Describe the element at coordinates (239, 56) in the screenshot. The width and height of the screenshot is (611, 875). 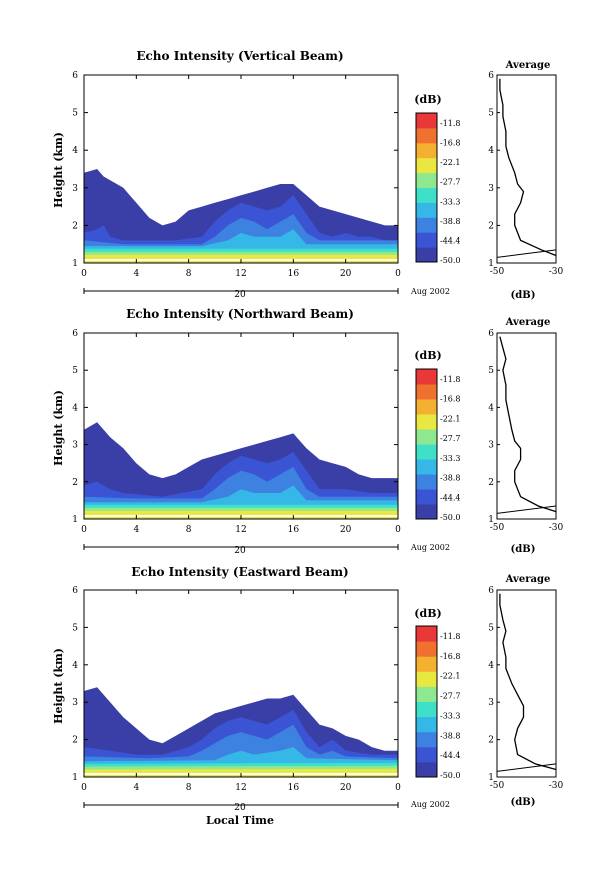
I see `panel-title: Echo Intensity (Vertical Beam)` at that location.